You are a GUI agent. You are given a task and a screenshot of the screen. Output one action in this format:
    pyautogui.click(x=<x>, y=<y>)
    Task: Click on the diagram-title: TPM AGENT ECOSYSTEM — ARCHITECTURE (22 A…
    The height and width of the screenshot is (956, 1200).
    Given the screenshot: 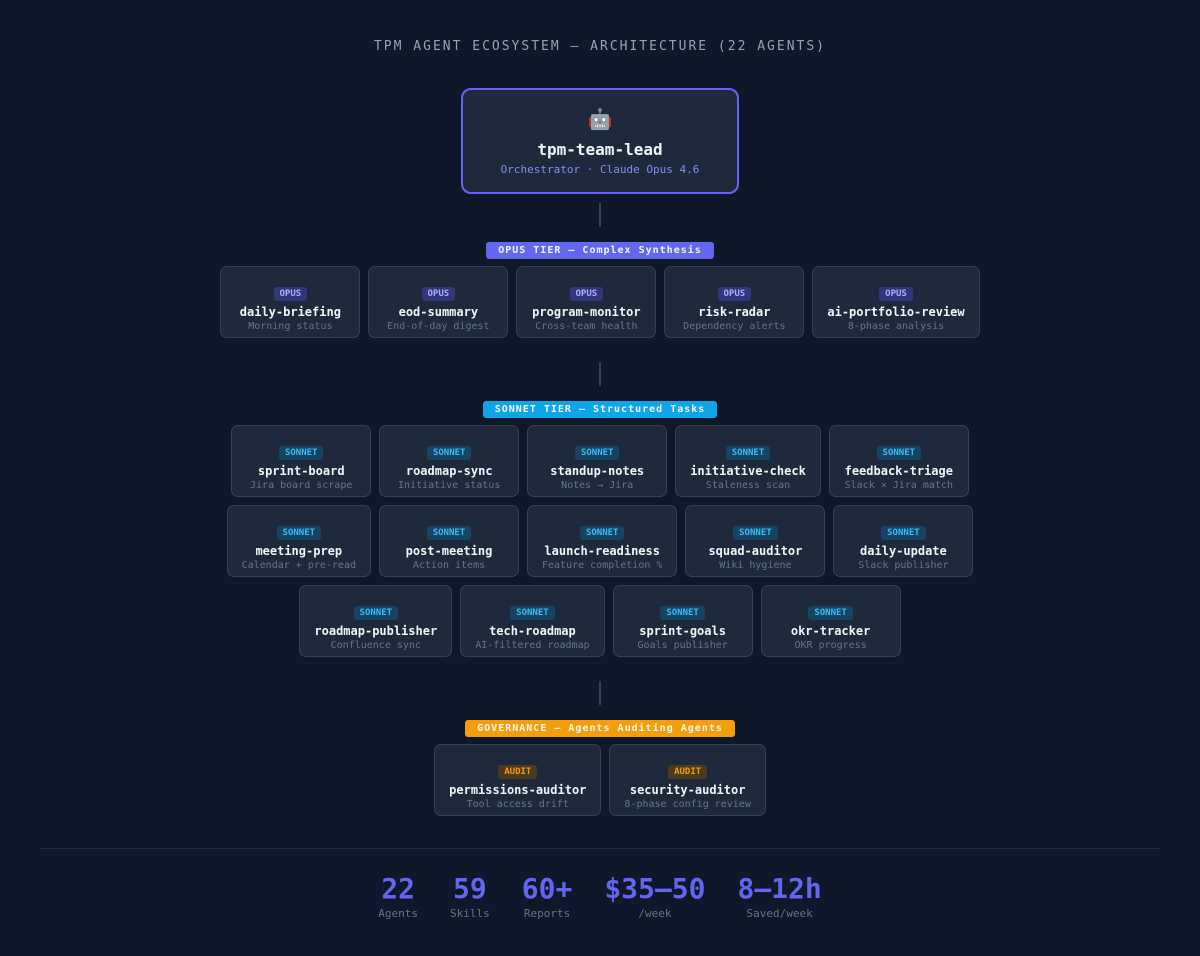 What is the action you would take?
    pyautogui.click(x=600, y=46)
    